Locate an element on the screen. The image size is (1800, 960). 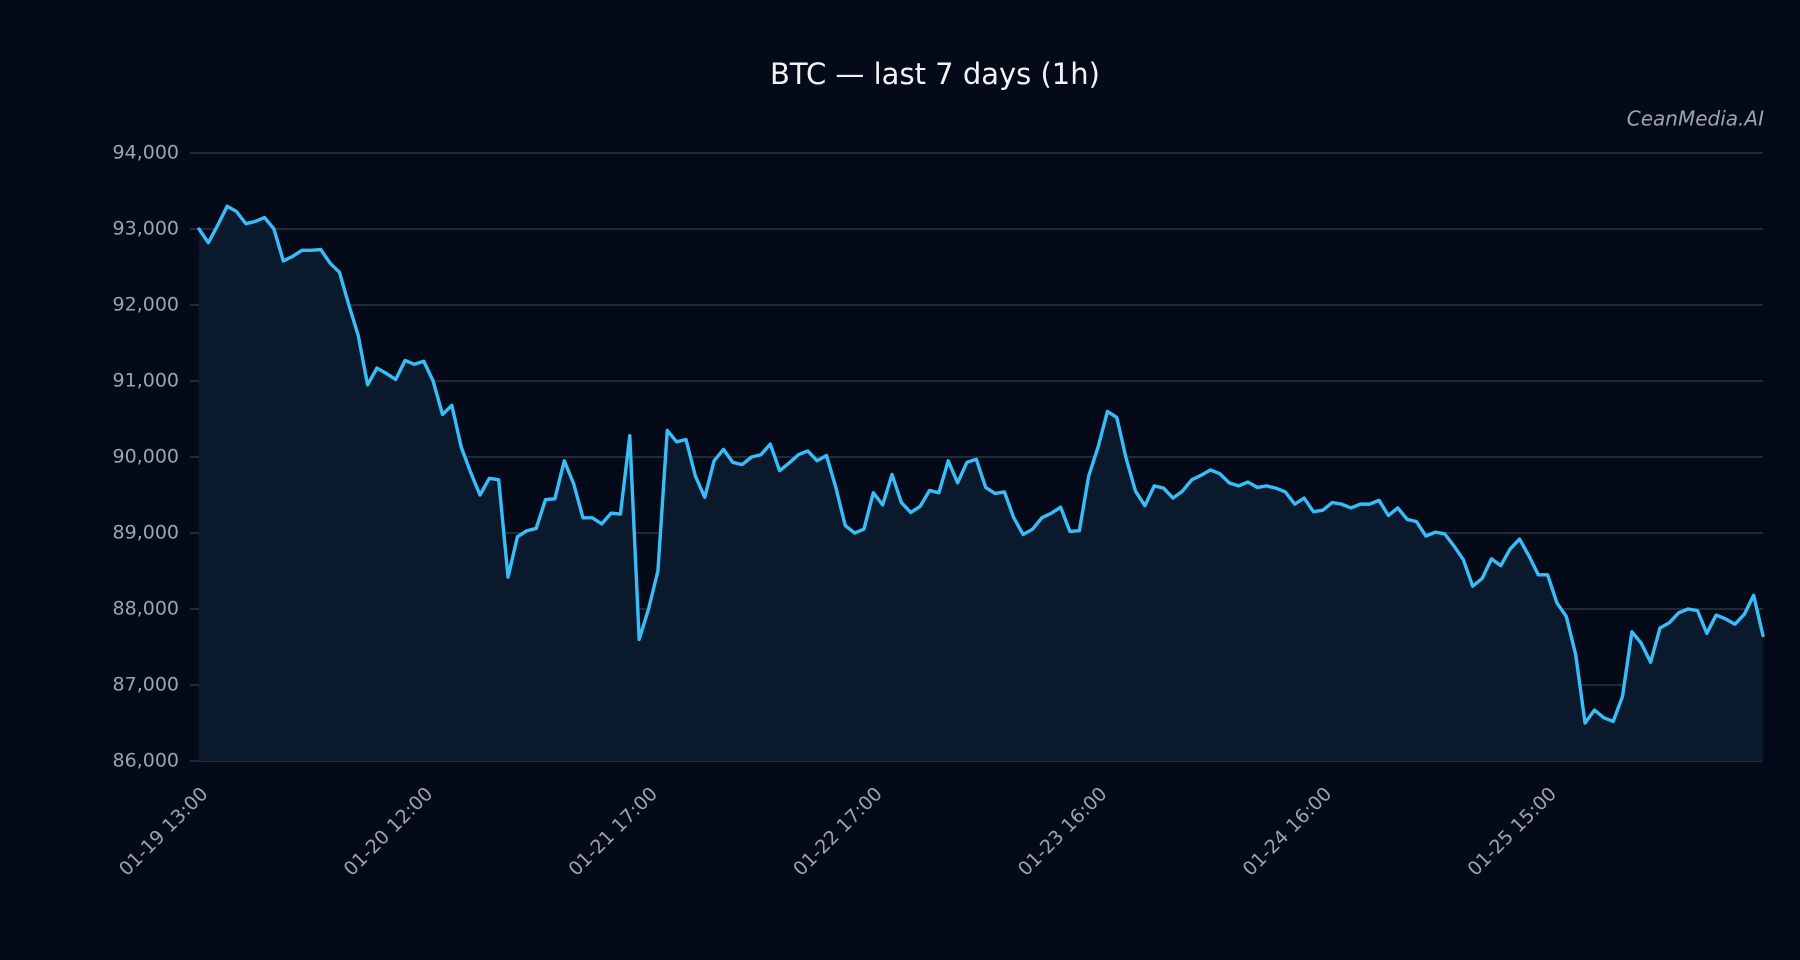
chart-title: BTC — last 7 days (1h) is located at coordinates (935, 74).